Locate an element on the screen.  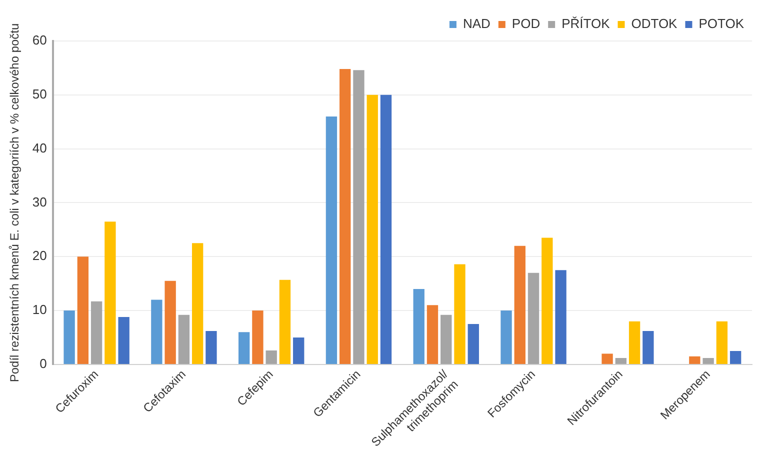
y-tick-label: 60 is located at coordinates (39, 40).